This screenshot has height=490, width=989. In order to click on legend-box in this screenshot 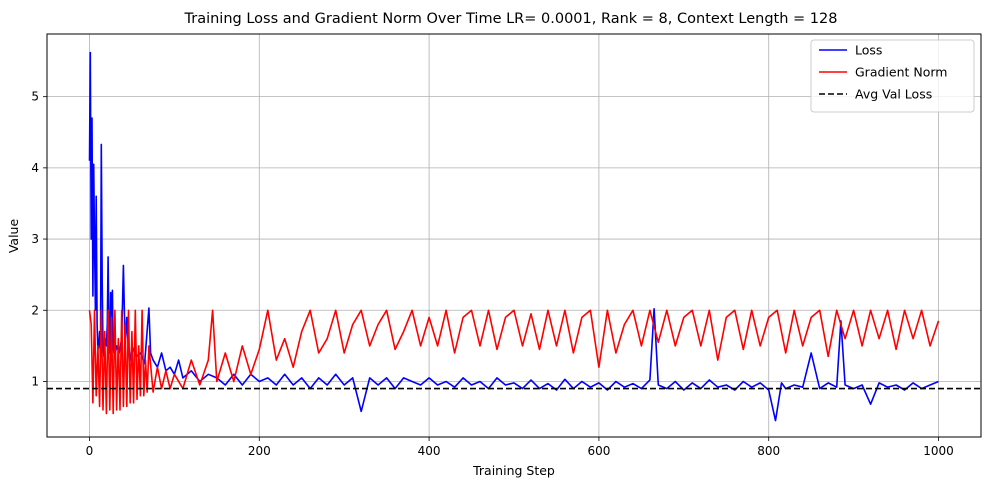, I will do `click(892, 76)`.